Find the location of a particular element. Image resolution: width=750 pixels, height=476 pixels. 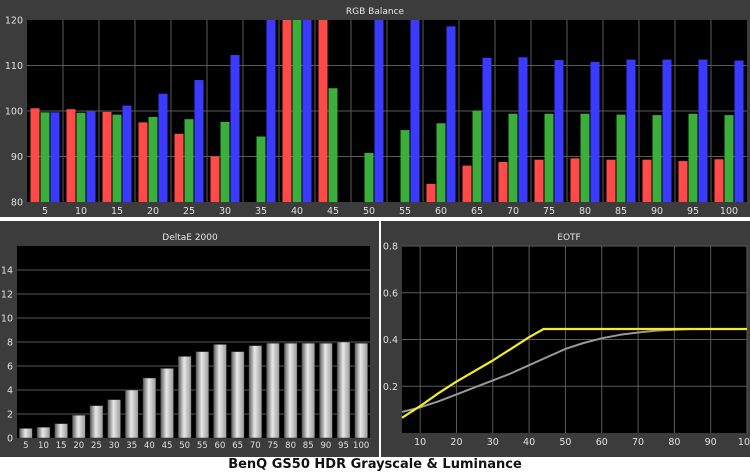

deltae-xtick-label: 40 is located at coordinates (149, 446).